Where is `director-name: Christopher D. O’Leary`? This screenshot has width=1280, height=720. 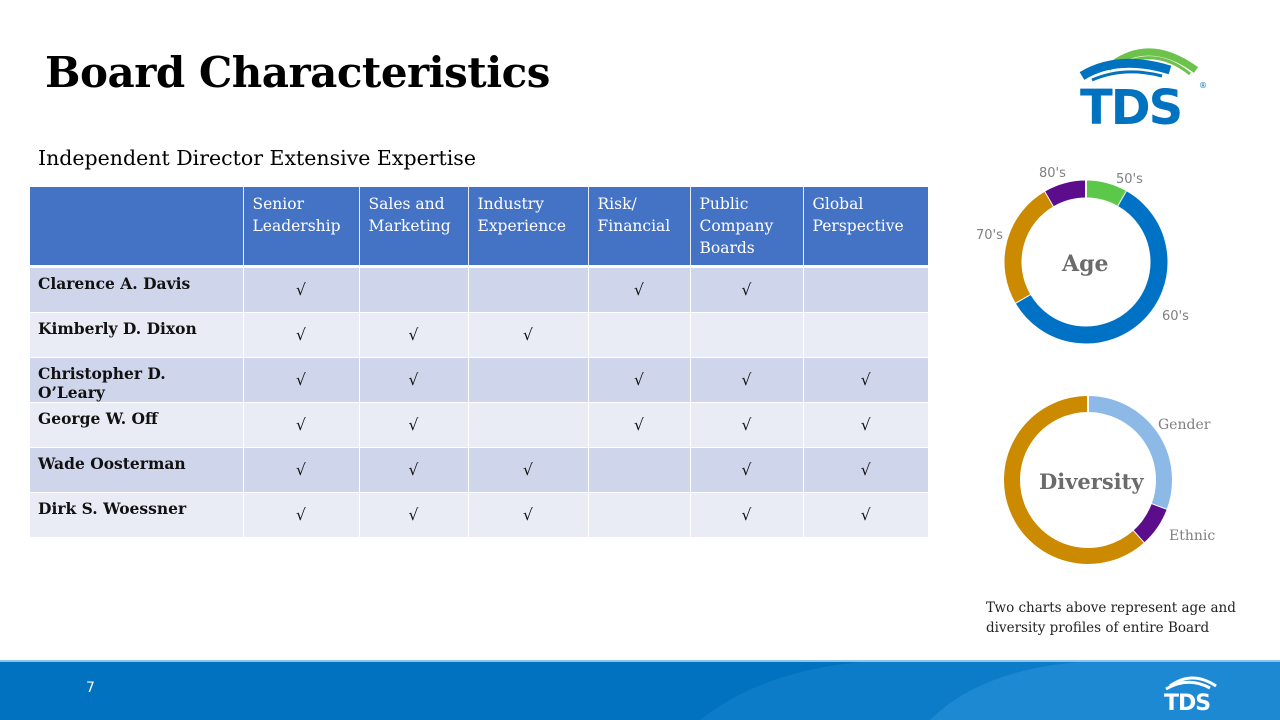 director-name: Christopher D. O’Leary is located at coordinates (137, 380).